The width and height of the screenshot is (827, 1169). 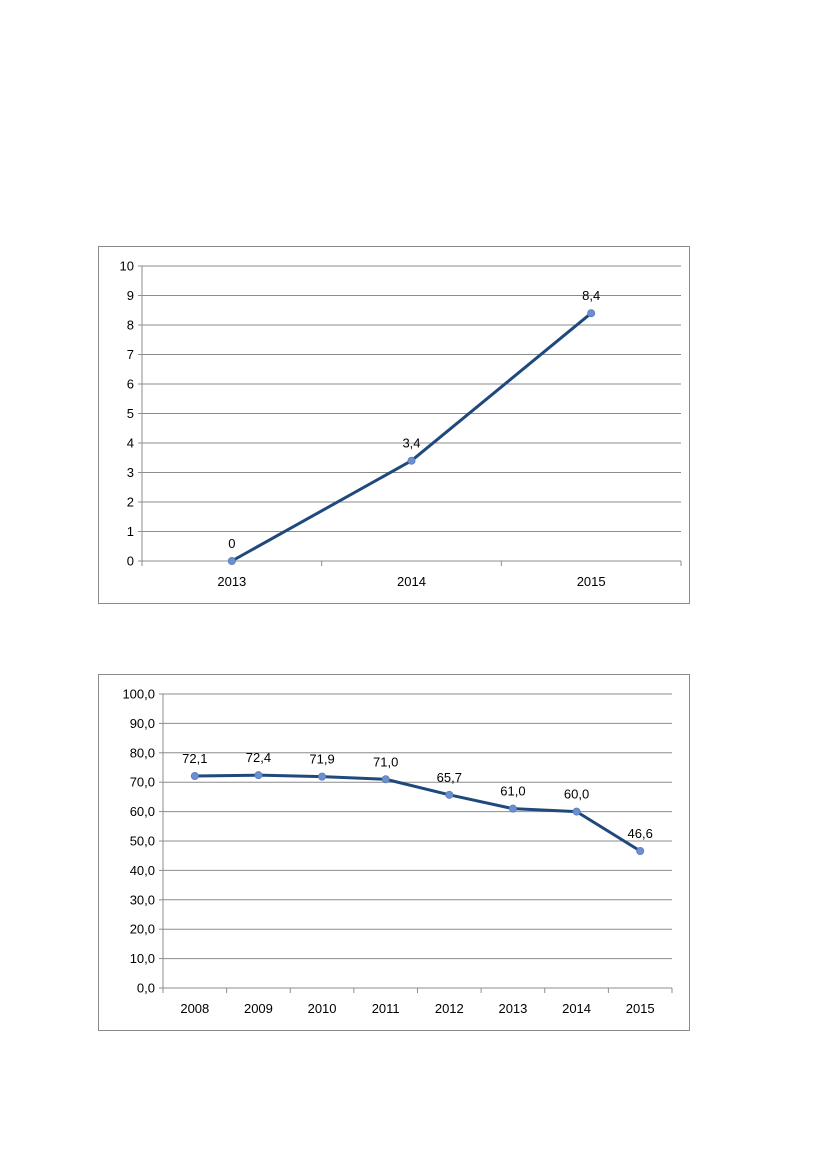 What do you see at coordinates (130, 384) in the screenshot?
I see `y-tick-label: 6` at bounding box center [130, 384].